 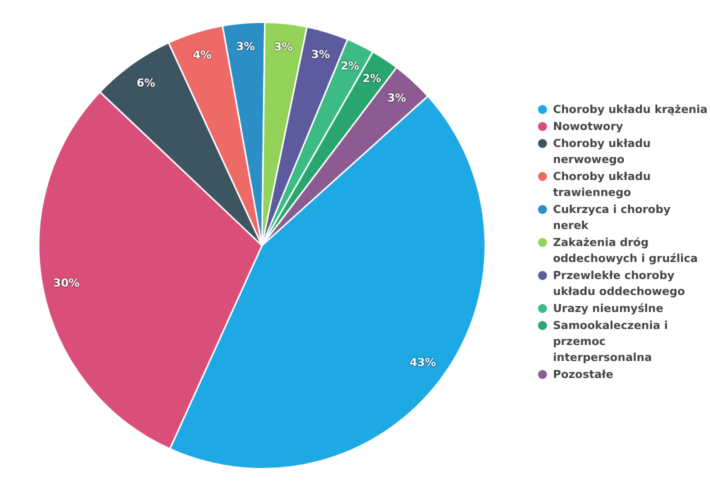 What do you see at coordinates (619, 284) in the screenshot?
I see `legend-label: Przewlekłe choroby układu oddechowego` at bounding box center [619, 284].